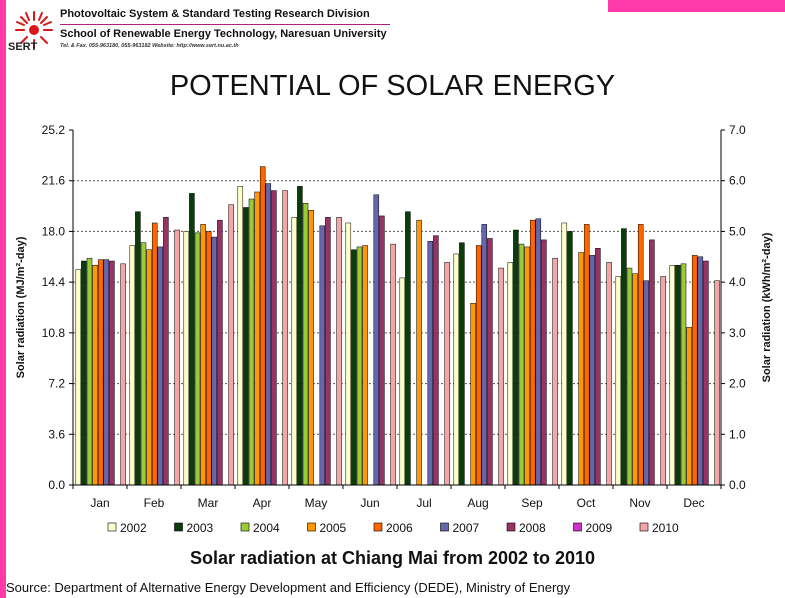 The image size is (785, 598). Describe the element at coordinates (737, 181) in the screenshot. I see `y2-tick-label: 6.0` at that location.